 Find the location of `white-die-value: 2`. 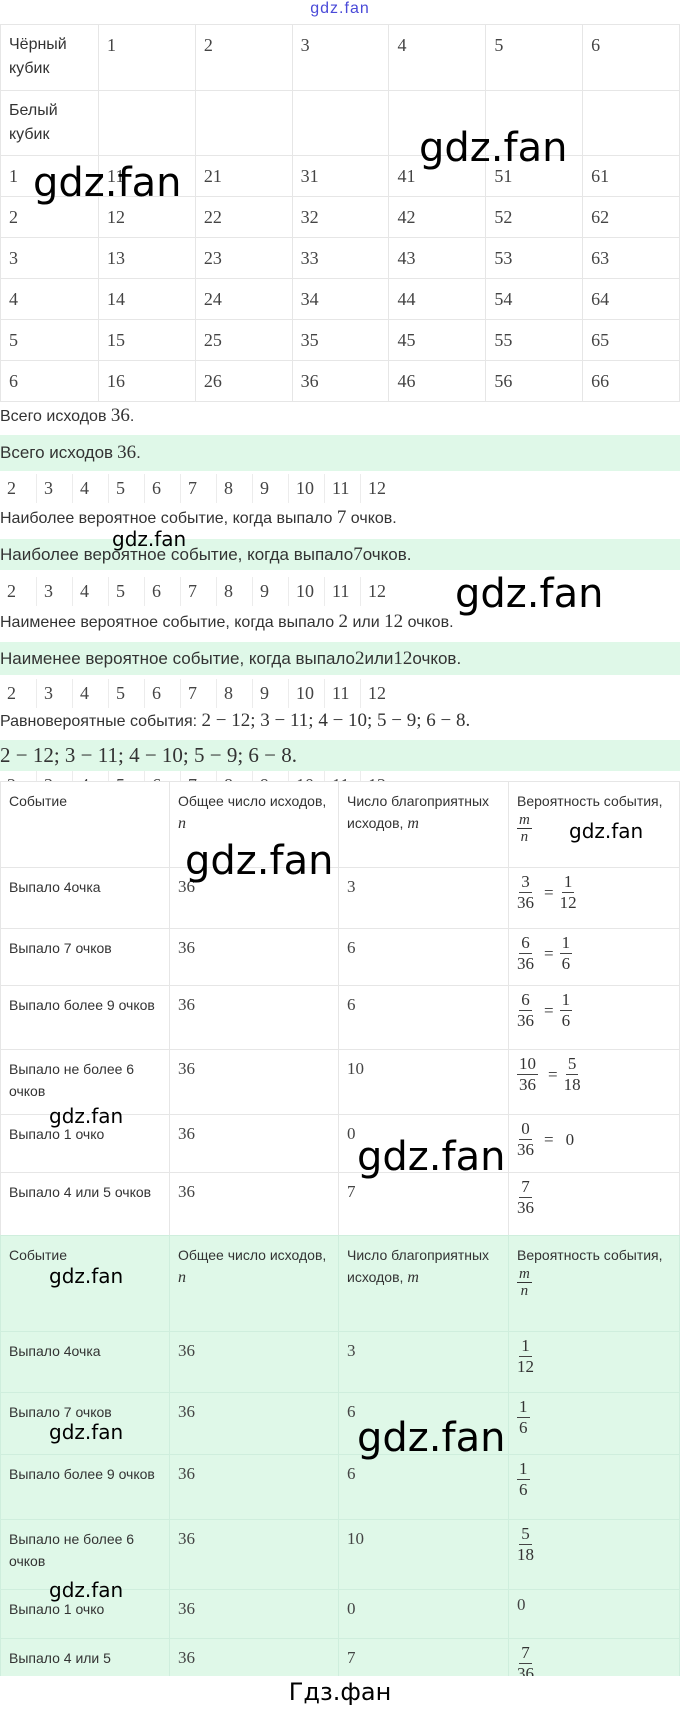

white-die-value: 2 is located at coordinates (49, 217).